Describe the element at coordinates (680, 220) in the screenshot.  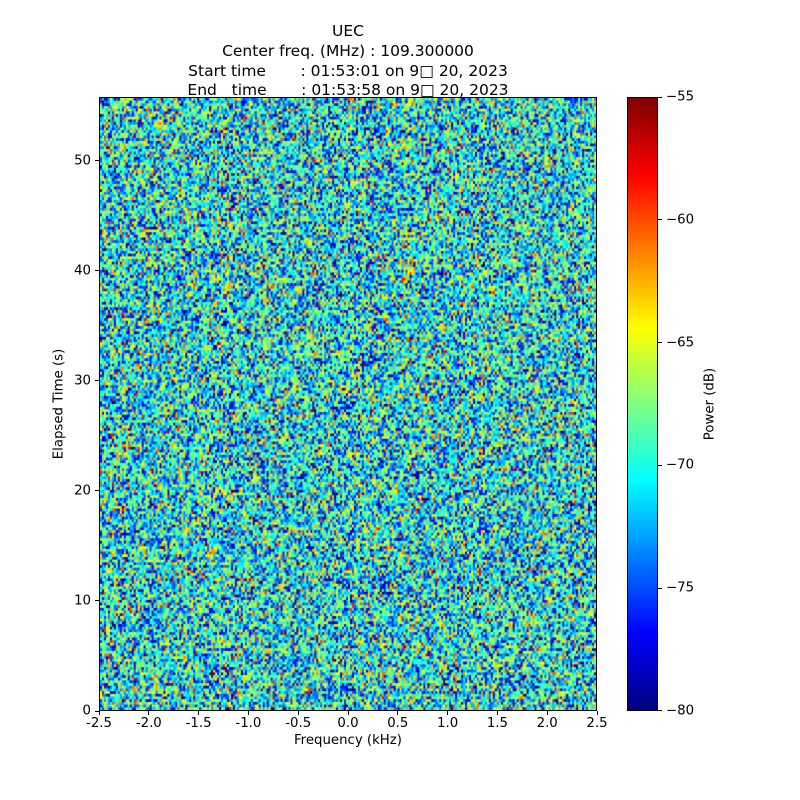
I see `colorbar-tick-label: −60` at that location.